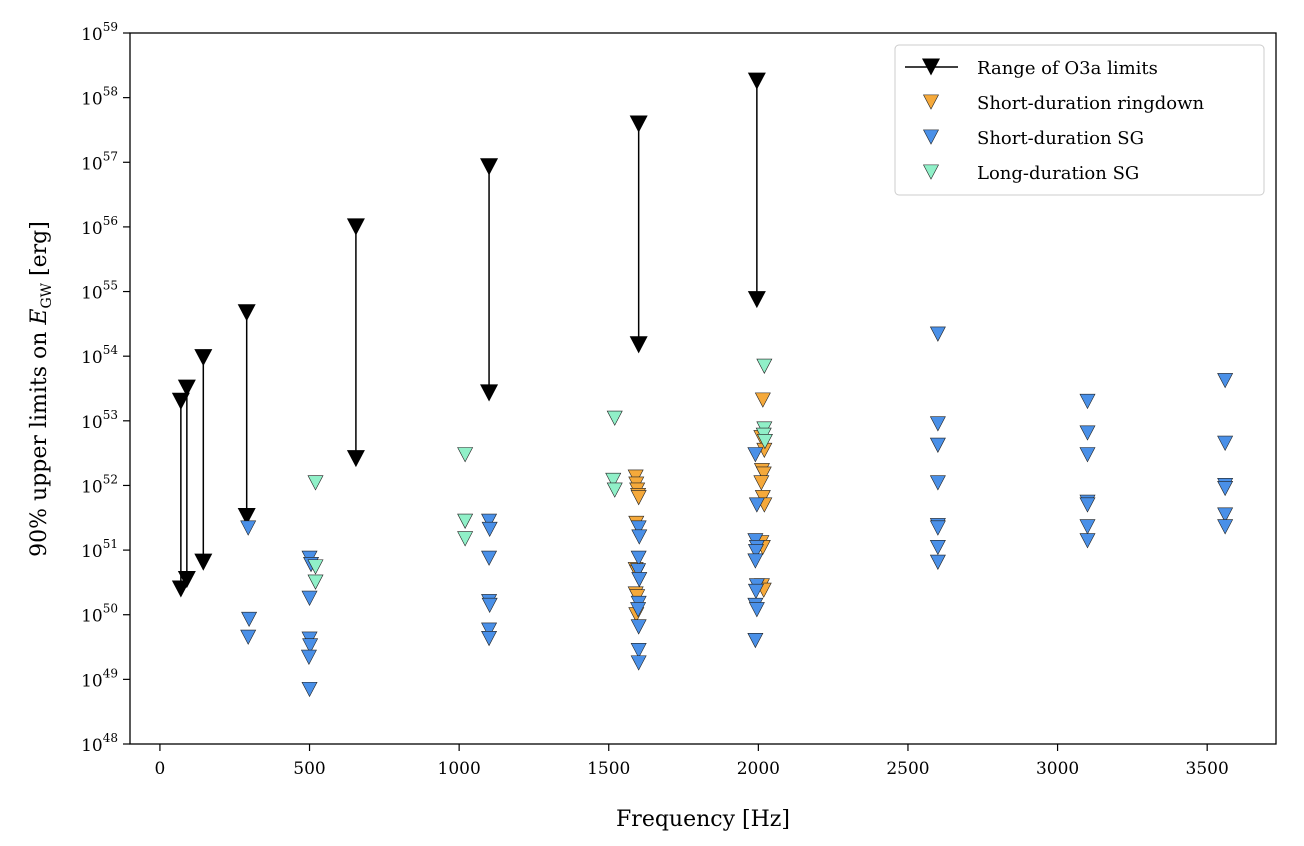 Image resolution: width=1304 pixels, height=846 pixels. I want to click on y-tick-label: 1058, so click(99, 97).